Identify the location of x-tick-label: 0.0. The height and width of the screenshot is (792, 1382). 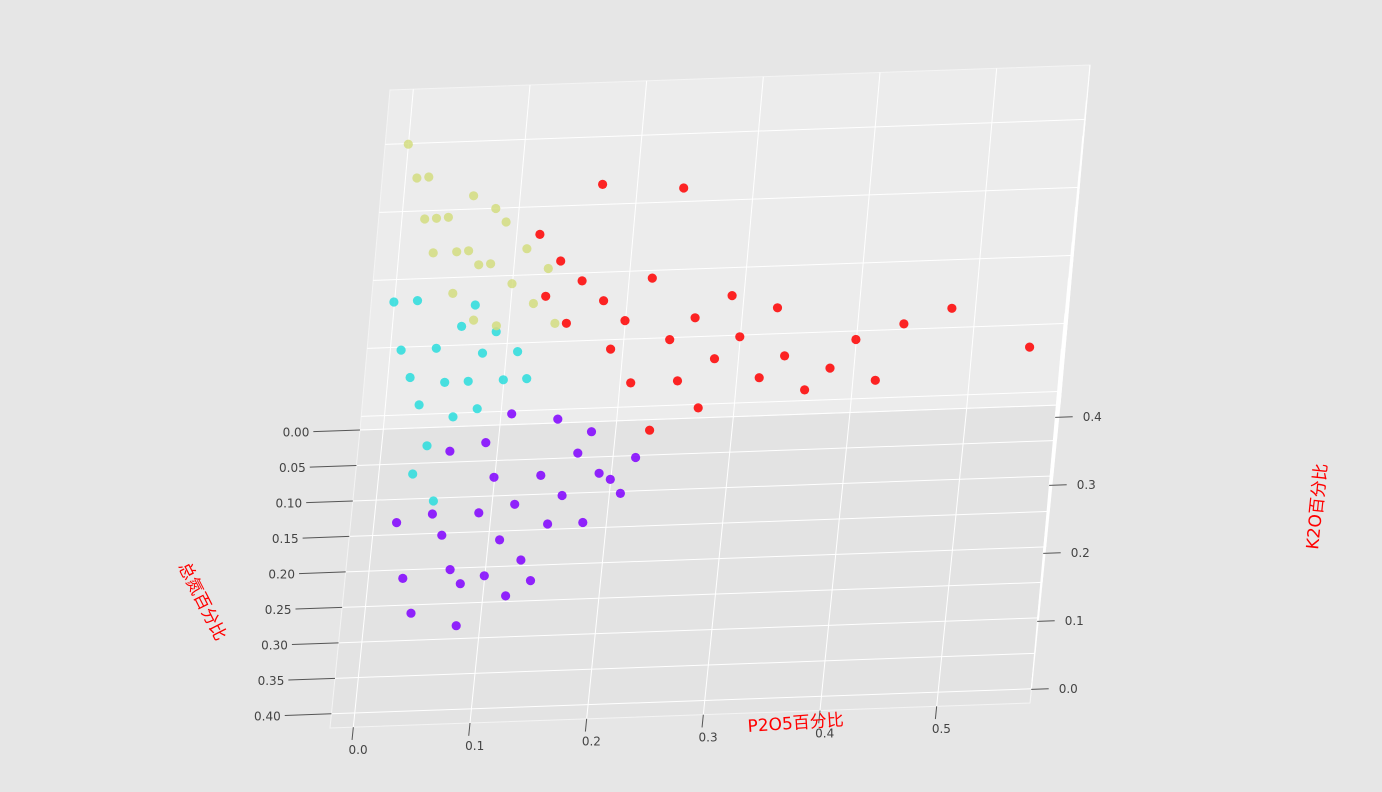
(358, 750).